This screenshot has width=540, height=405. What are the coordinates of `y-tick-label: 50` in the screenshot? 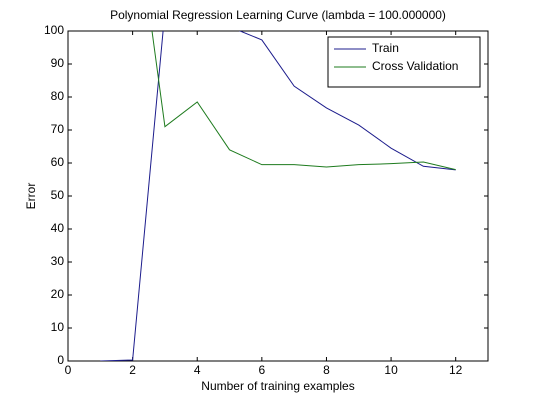 It's located at (58, 195).